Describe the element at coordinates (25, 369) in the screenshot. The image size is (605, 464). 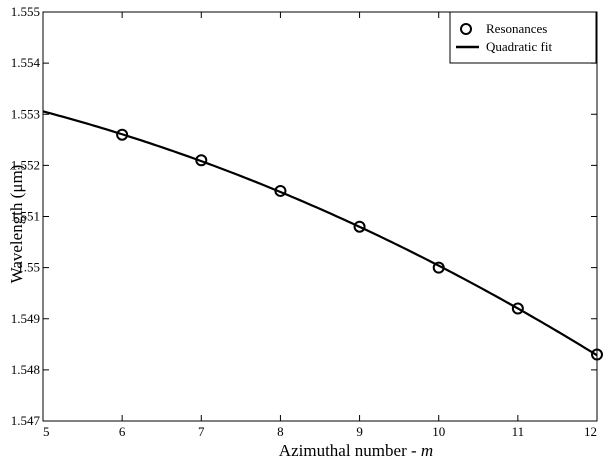
I see `y-tick-label: 1.548` at that location.